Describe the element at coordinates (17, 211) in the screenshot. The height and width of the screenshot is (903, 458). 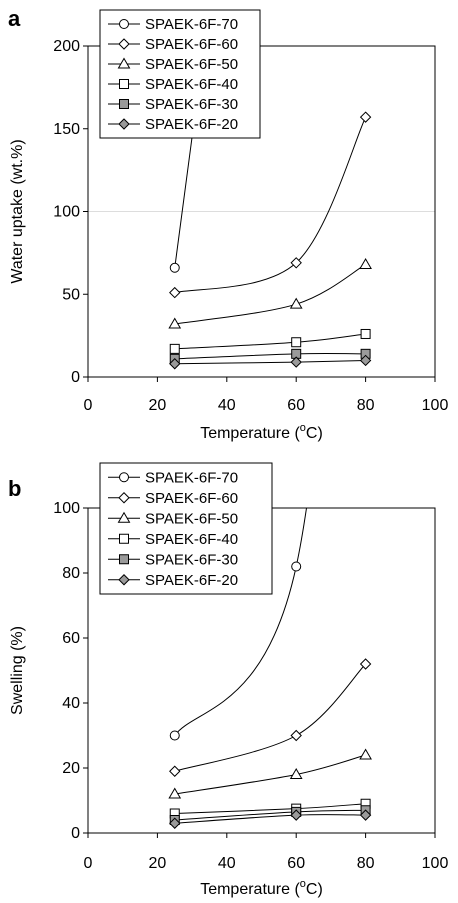
I see `y-axis-title: Water uptake (wt.%)` at that location.